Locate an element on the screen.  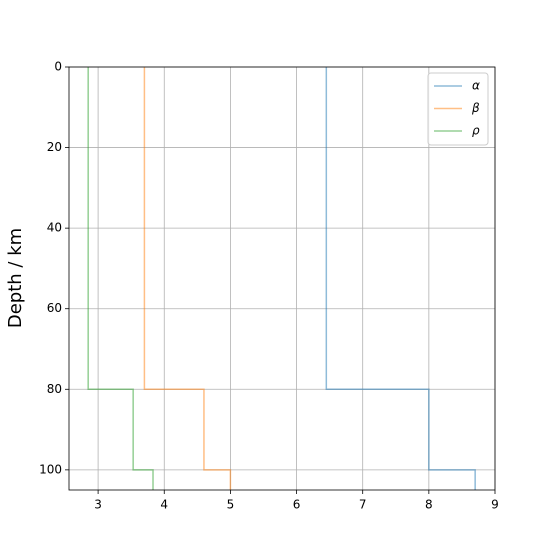
legend-label: α is located at coordinates (476, 86).